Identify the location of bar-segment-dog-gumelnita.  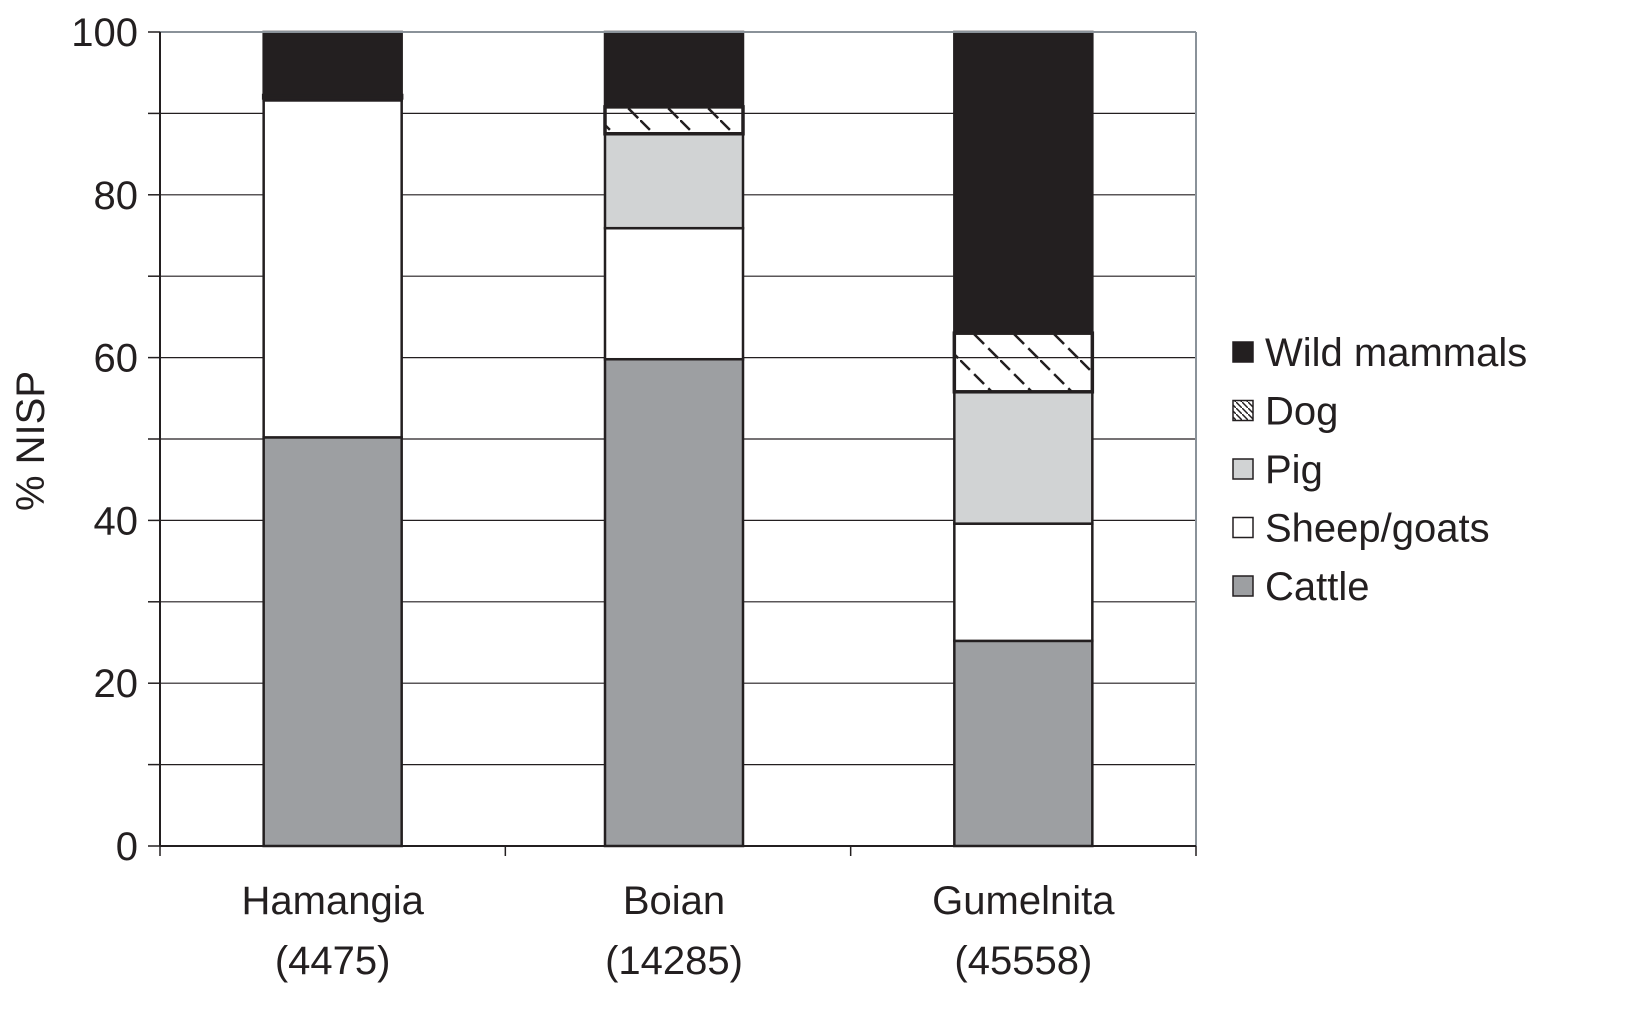
(1023, 362).